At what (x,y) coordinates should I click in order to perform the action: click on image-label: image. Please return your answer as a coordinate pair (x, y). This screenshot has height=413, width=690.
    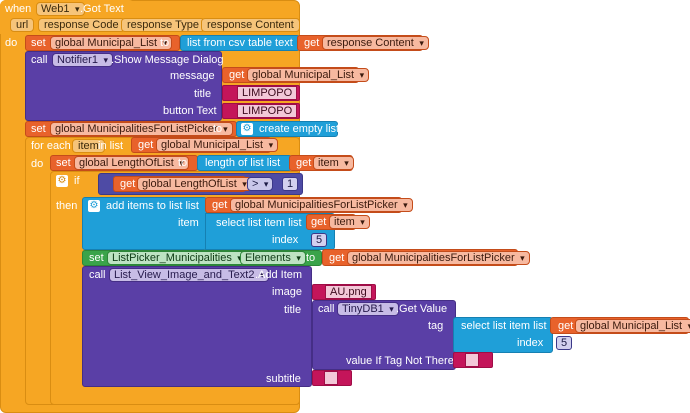
    Looking at the image, I should click on (287, 292).